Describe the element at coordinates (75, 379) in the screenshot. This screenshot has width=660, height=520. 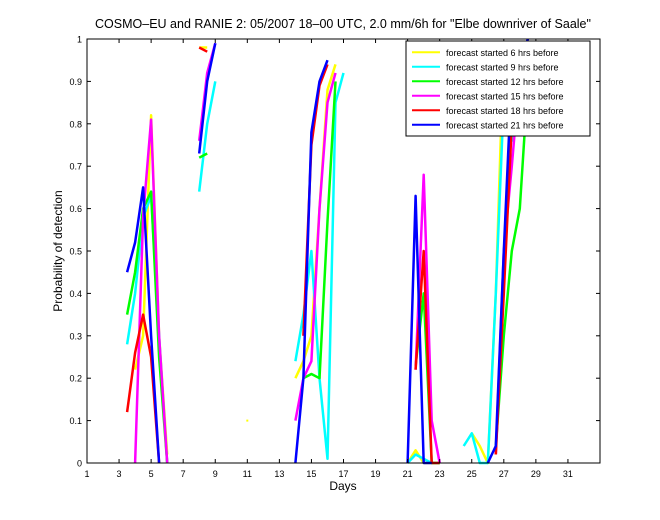
I see `y-tick-label: 0.2` at that location.